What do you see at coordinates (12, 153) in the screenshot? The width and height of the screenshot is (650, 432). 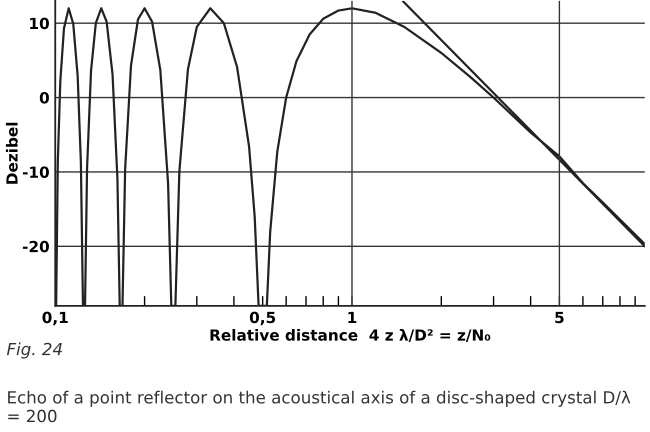 I see `y-axis-title: Dezibel` at bounding box center [12, 153].